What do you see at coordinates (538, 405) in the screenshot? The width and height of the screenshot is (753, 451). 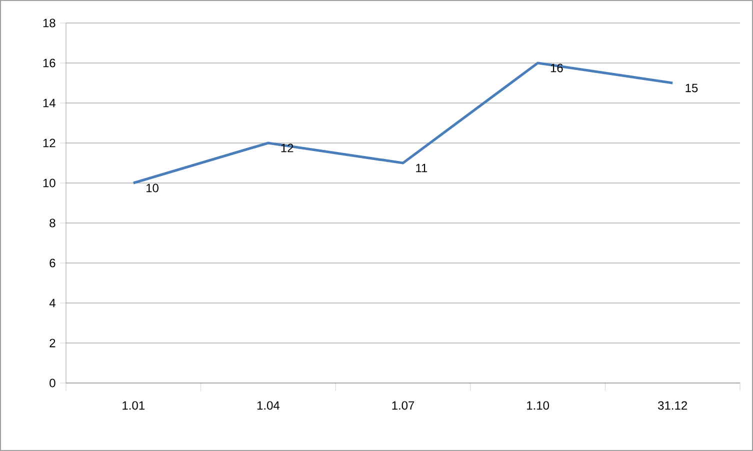 I see `x-tick-label: 1.10` at bounding box center [538, 405].